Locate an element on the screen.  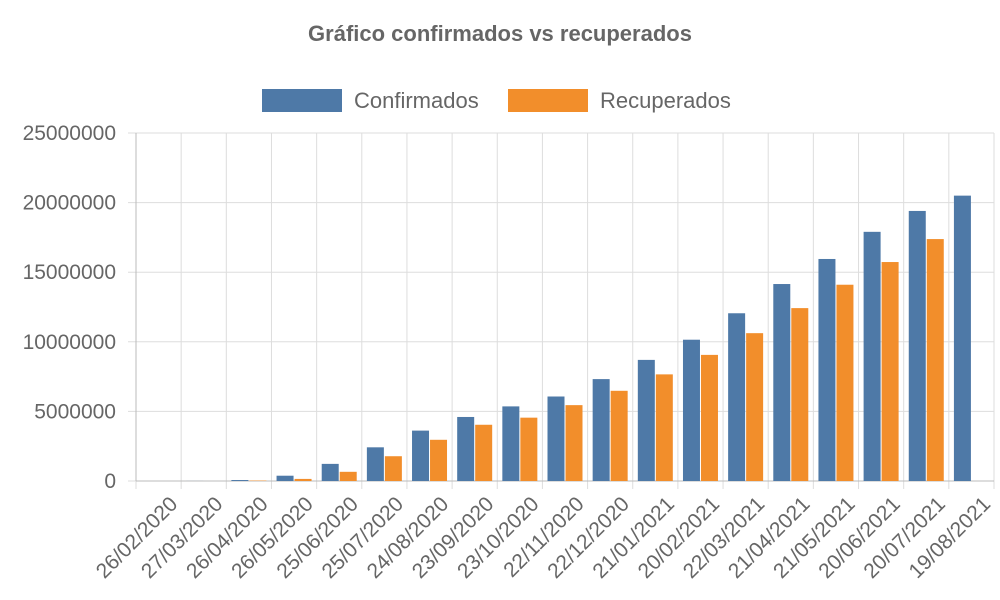
y-tick-label: 5000000 is located at coordinates (75, 411).